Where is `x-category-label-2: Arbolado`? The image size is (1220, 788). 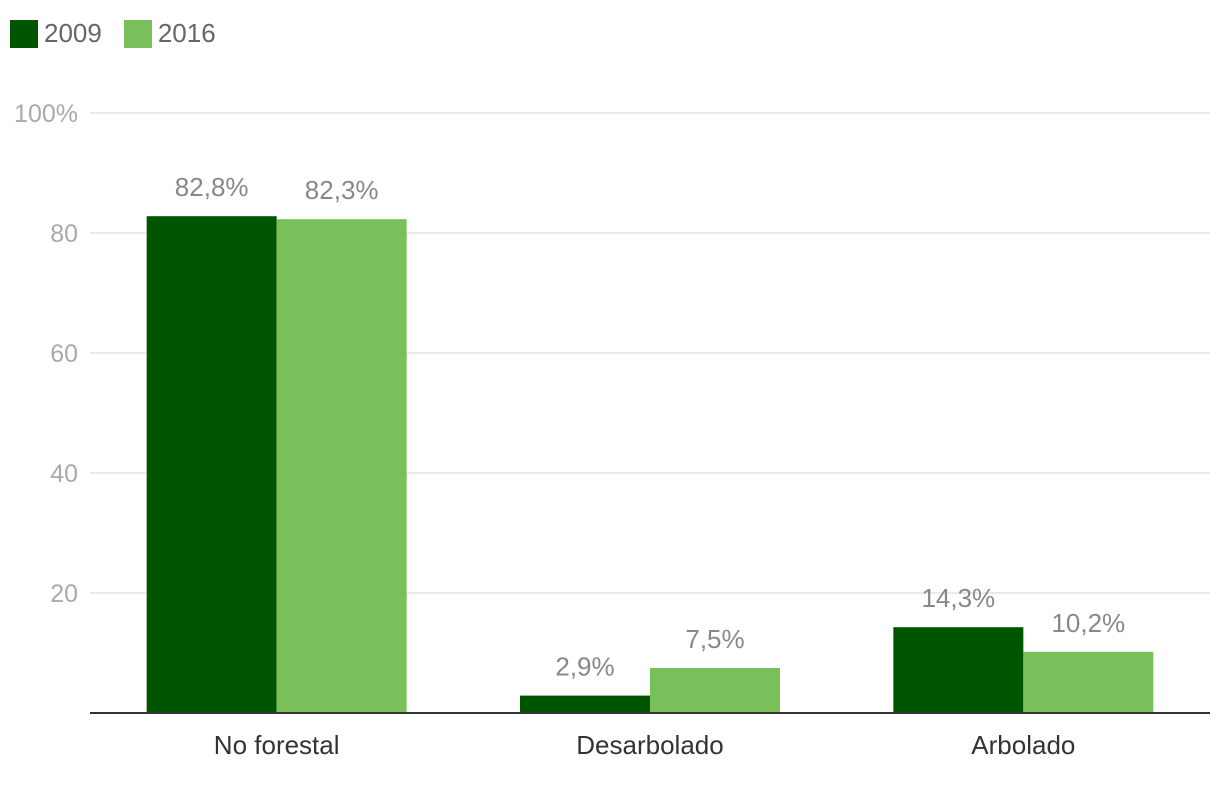 x-category-label-2: Arbolado is located at coordinates (1023, 745).